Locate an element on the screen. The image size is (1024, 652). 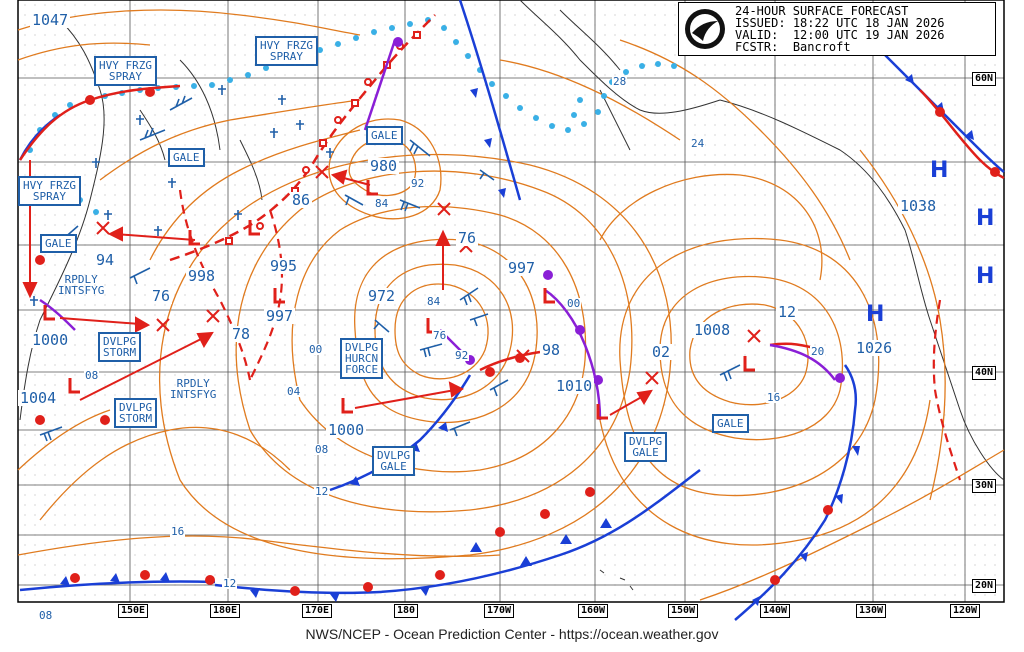
longitude-label: 150W is located at coordinates (683, 611).